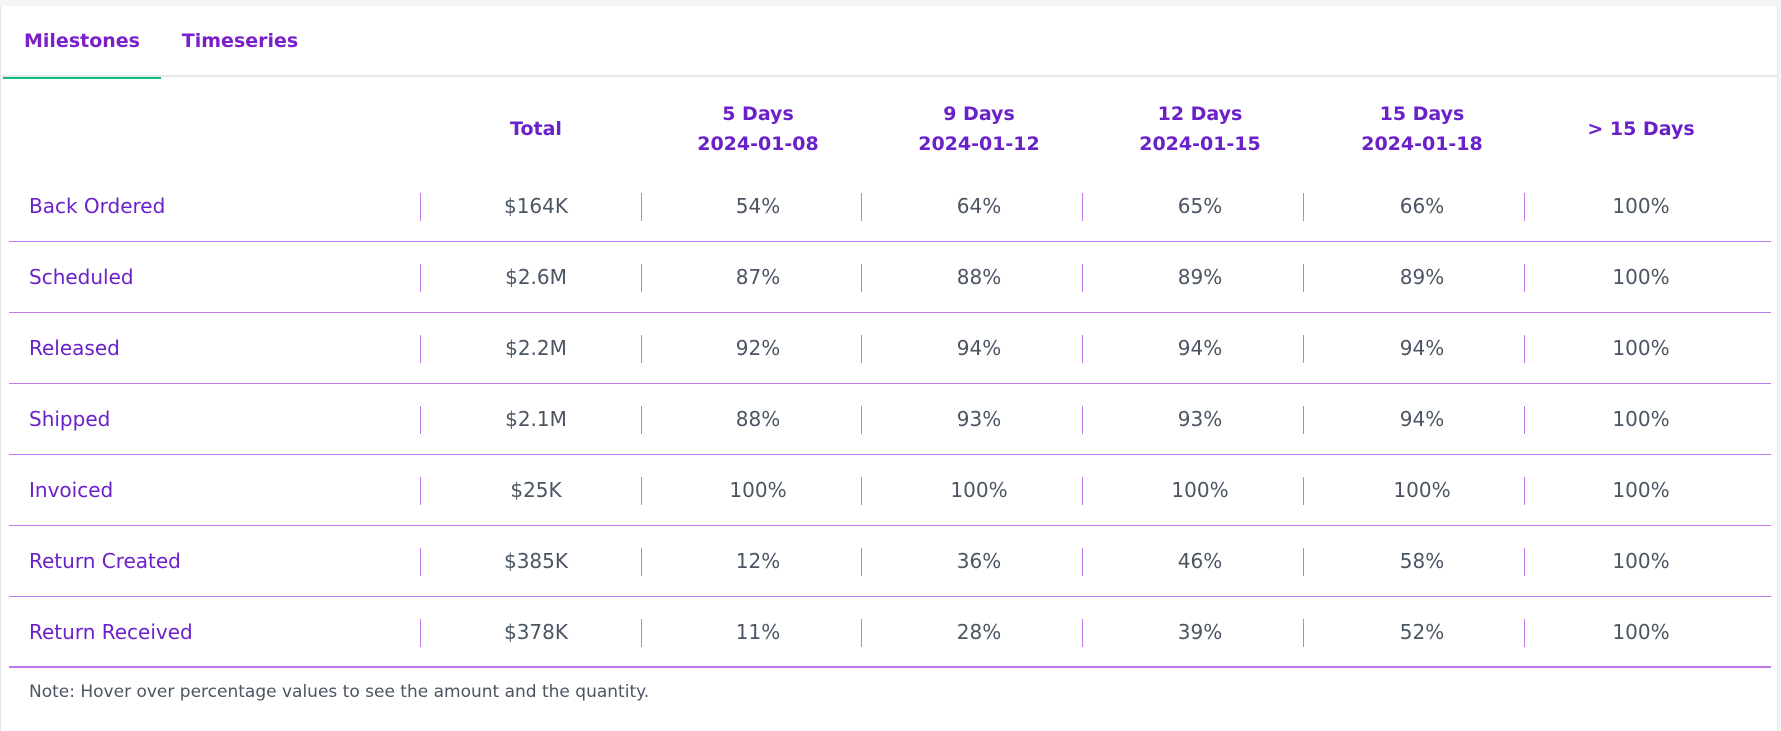 This screenshot has width=1781, height=731. Describe the element at coordinates (1422, 206) in the screenshot. I see `percentage-cell: 66%` at that location.